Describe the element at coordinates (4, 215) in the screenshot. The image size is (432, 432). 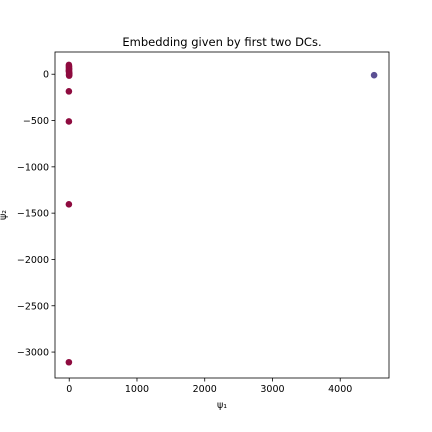
I see `y-axis-label: ψ₂` at that location.